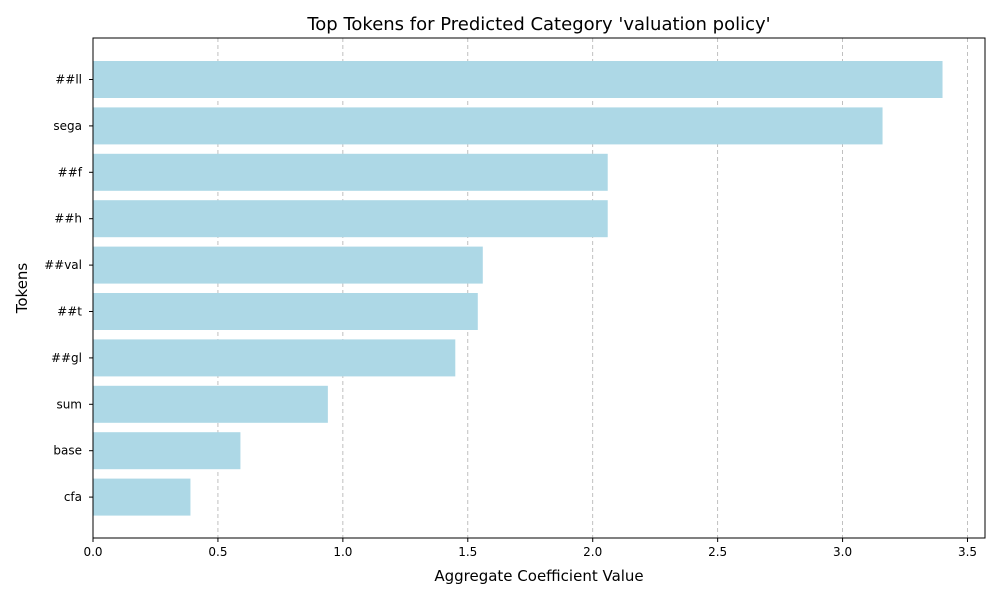 The height and width of the screenshot is (600, 1000). I want to click on y-tick-label: base, so click(67, 451).